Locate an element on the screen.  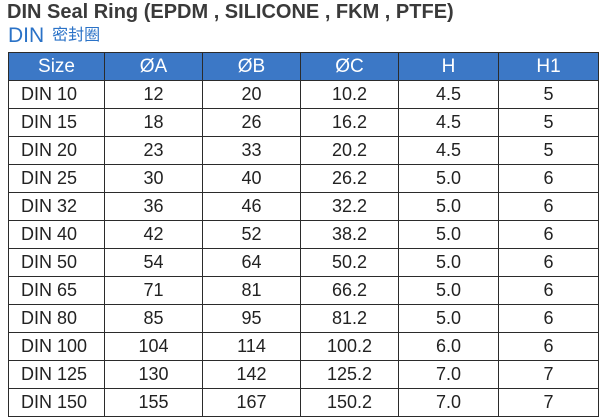
table-row: DIN 125 130 142 125.2 7.0 7 is located at coordinates (303, 374).